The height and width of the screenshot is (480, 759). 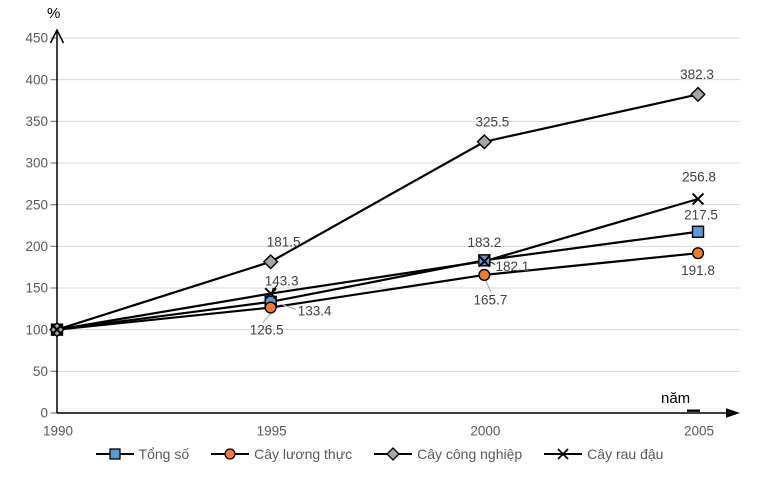 What do you see at coordinates (625, 454) in the screenshot?
I see `legend-label: Cây rau đậu` at bounding box center [625, 454].